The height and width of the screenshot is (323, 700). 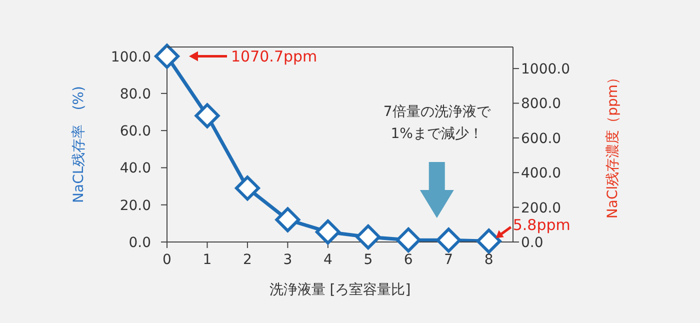 I want to click on y-axis-title: NaCL残存率 (%), so click(x=78, y=144).